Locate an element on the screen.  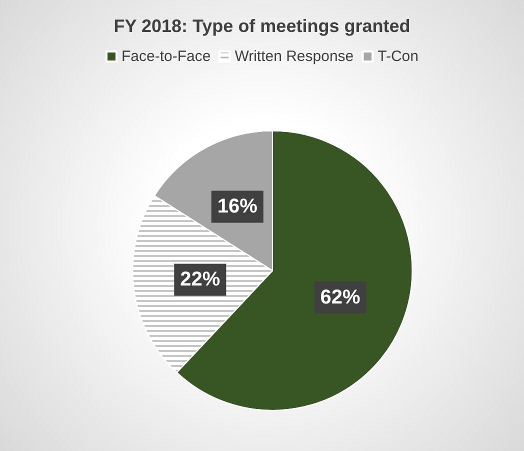
data-label: 22% is located at coordinates (200, 279).